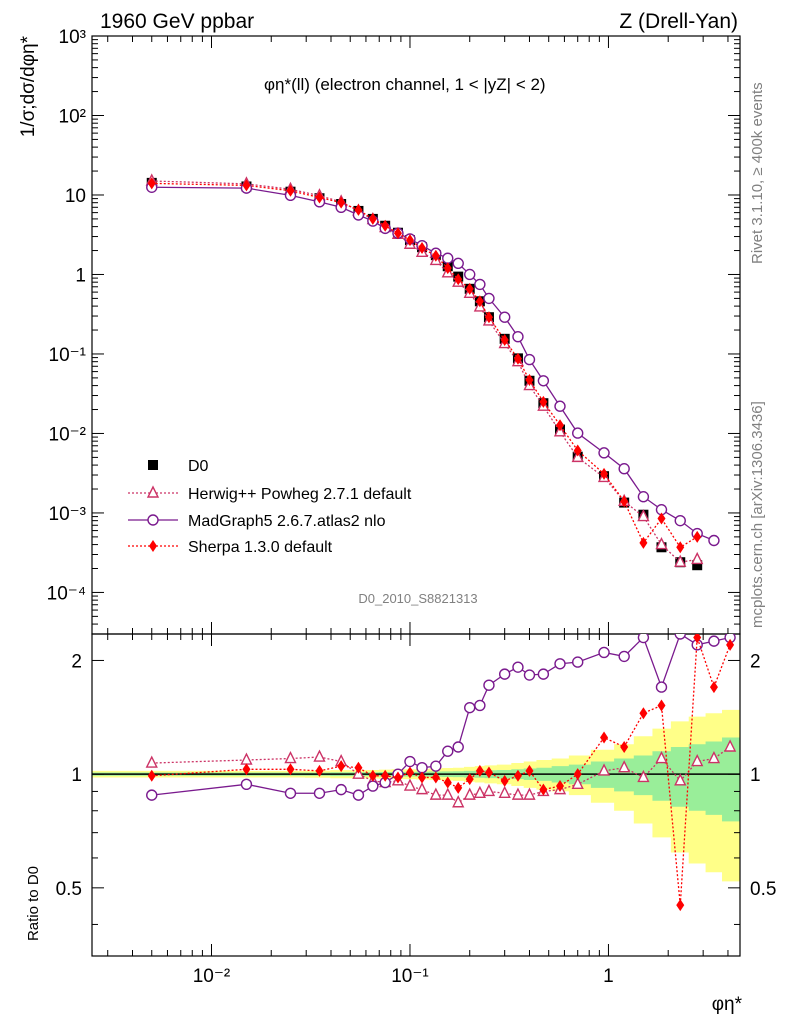  What do you see at coordinates (68, 355) in the screenshot?
I see `y-tick-label: 10⁻¹` at bounding box center [68, 355].